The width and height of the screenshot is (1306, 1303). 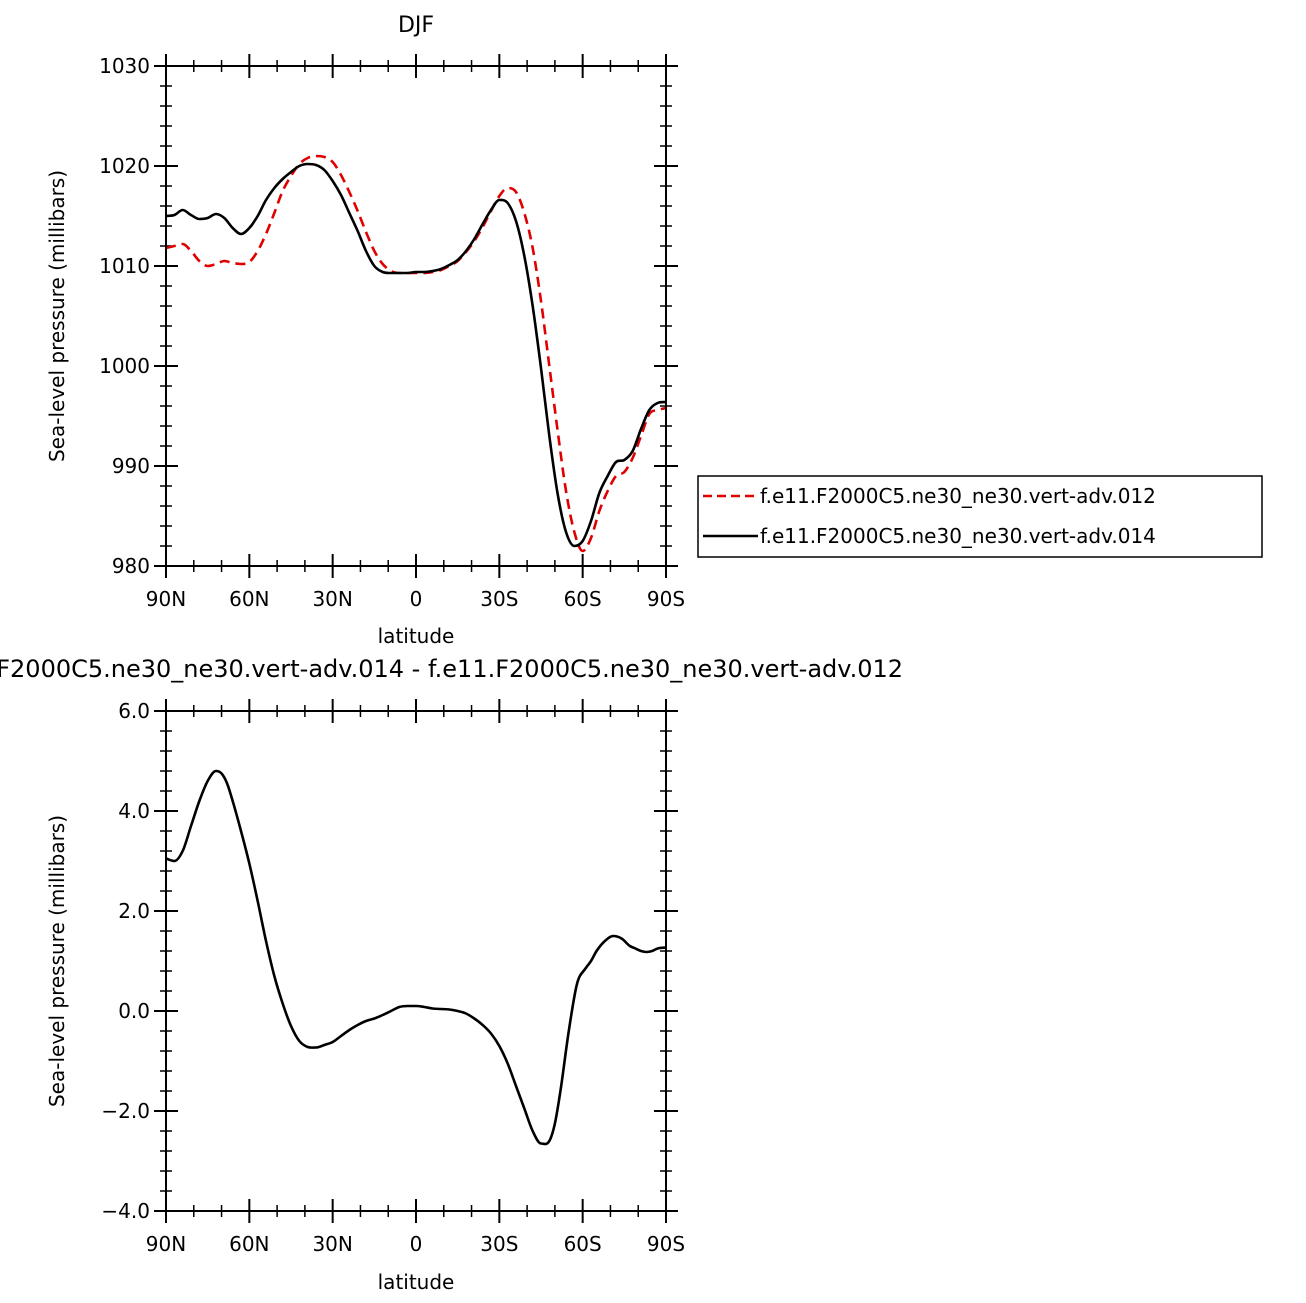 What do you see at coordinates (134, 911) in the screenshot?
I see `bottom-chart-y-tick-label: 2.0` at bounding box center [134, 911].